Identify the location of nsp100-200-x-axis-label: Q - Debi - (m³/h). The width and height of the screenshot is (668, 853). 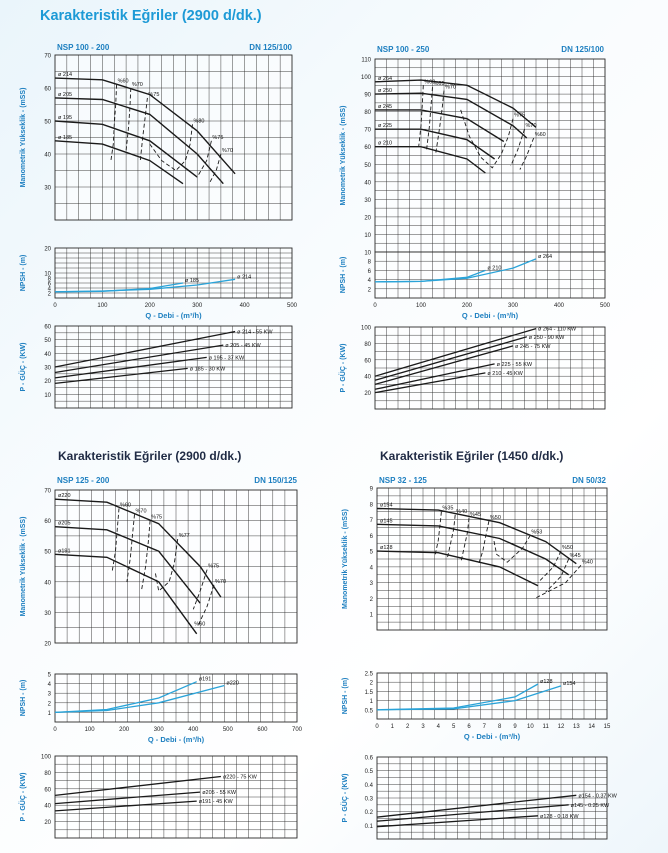
(173, 315).